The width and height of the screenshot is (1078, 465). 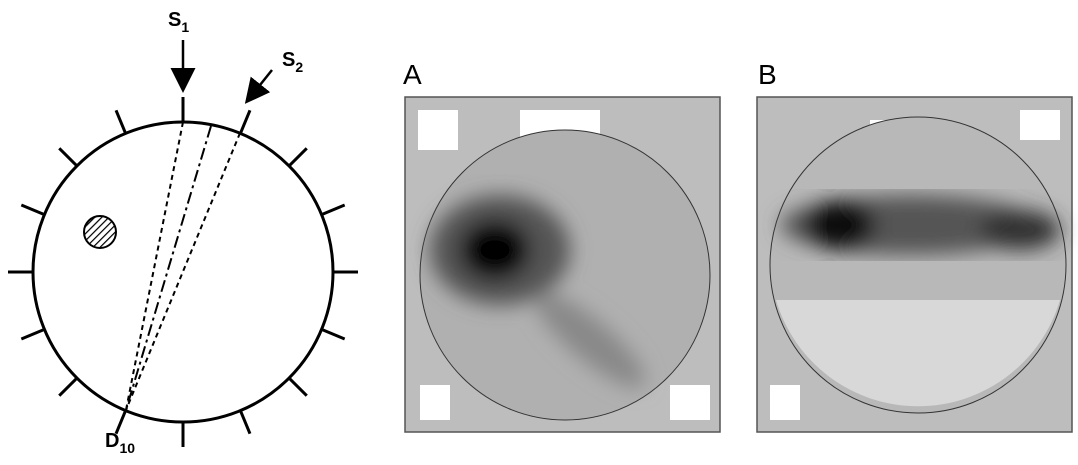 I want to click on object, so click(x=100, y=232).